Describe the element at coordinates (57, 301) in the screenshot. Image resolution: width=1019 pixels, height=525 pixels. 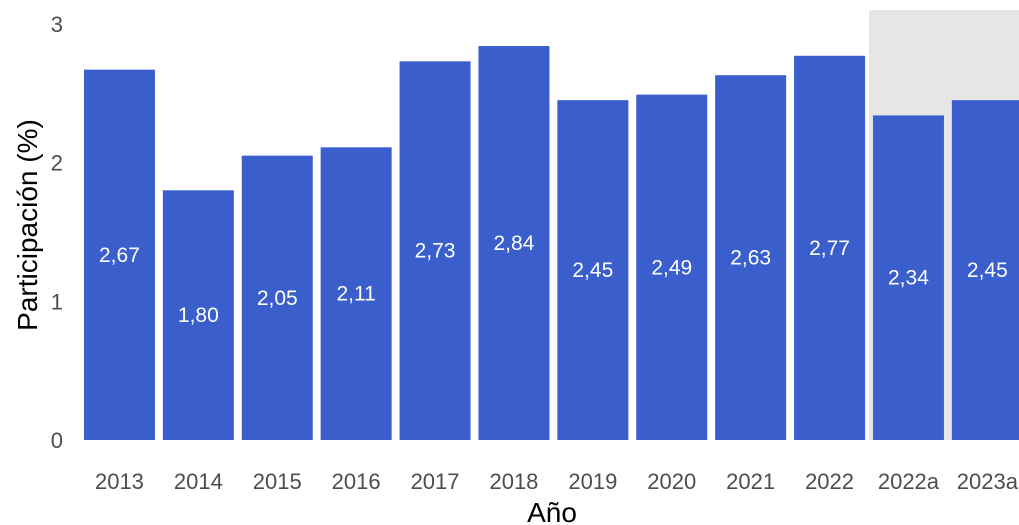
I see `y-tick-label-1: 1` at that location.